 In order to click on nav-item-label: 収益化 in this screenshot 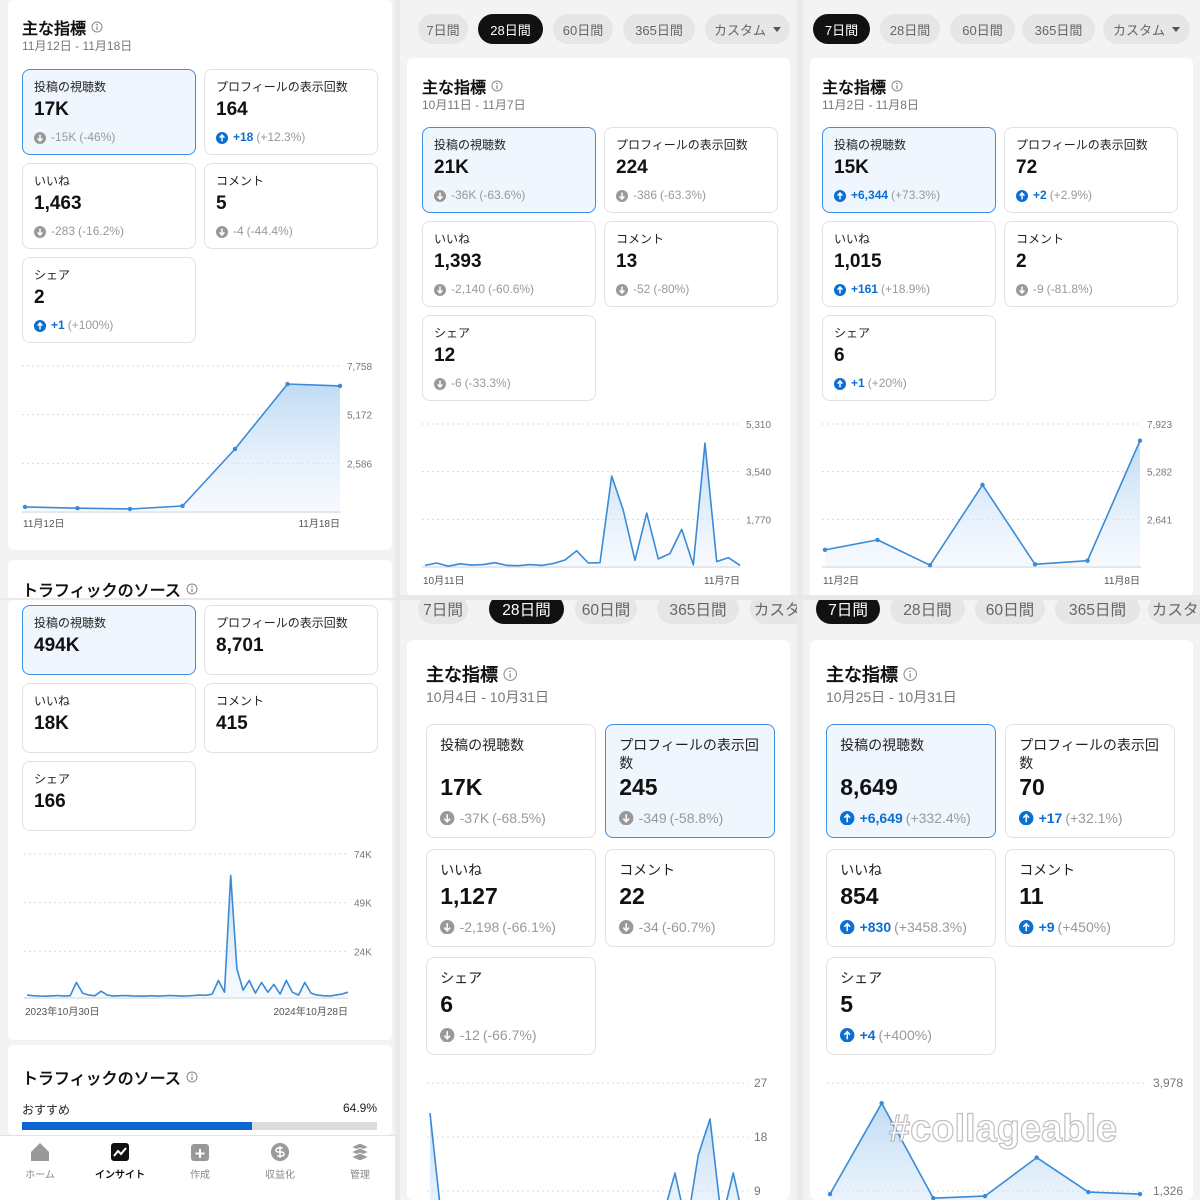, I will do `click(280, 1175)`.